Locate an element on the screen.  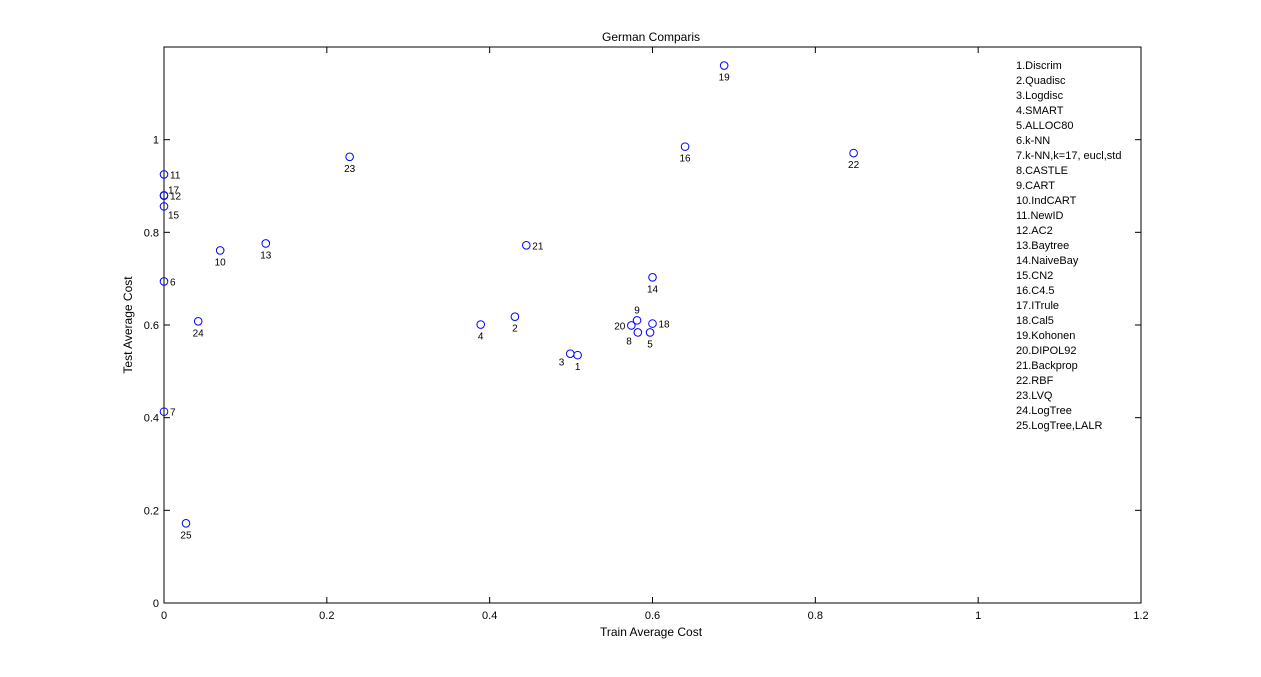
y-tick-label: 0.4 is located at coordinates (151, 419).